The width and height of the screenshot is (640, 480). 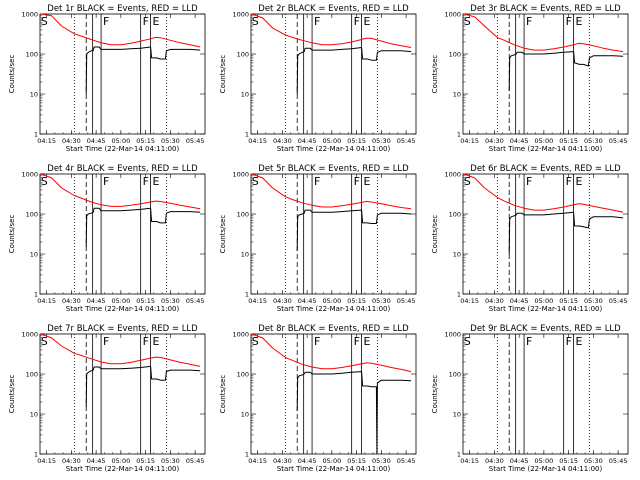 What do you see at coordinates (333, 329) in the screenshot?
I see `panel-title: Det 8r BLACK = Events, RED = LLD` at bounding box center [333, 329].